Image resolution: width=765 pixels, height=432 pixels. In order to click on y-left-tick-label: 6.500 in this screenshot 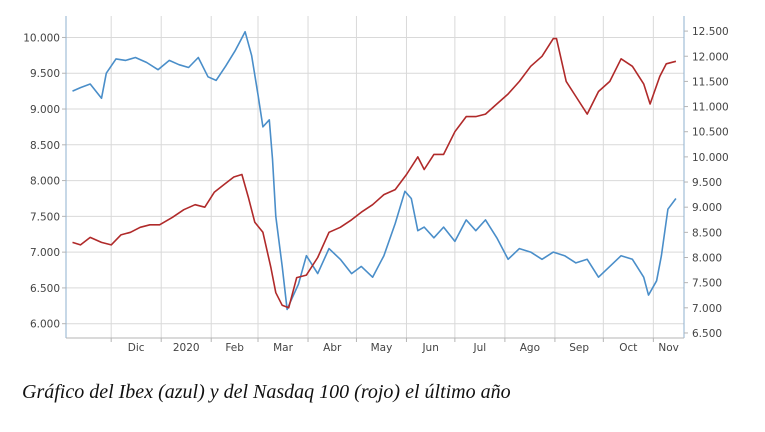, I will do `click(45, 289)`.